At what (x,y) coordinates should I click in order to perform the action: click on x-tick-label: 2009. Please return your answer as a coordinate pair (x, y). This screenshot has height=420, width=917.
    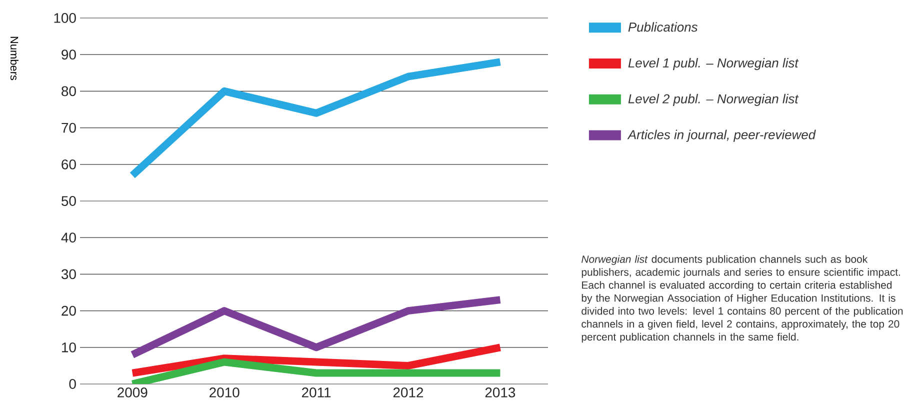
    Looking at the image, I should click on (133, 393).